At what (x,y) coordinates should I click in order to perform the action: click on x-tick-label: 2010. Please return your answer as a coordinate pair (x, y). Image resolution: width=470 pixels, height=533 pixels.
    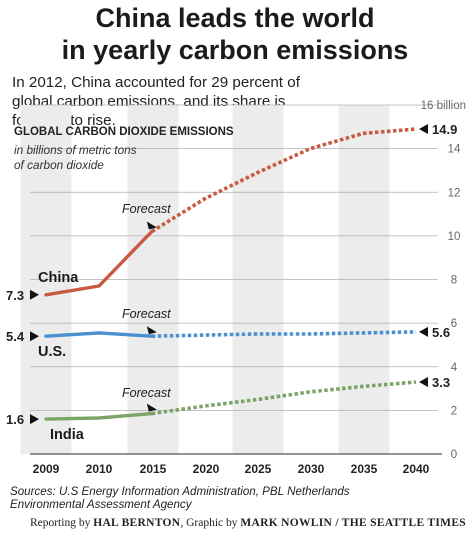
    Looking at the image, I should click on (99, 469).